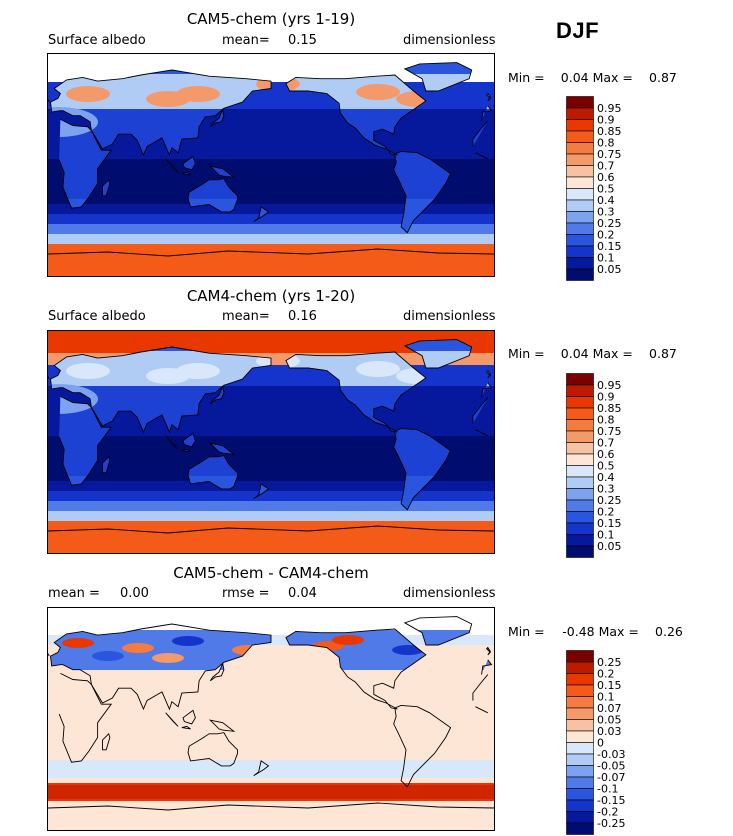  What do you see at coordinates (607, 789) in the screenshot?
I see `colorbar-tick-label: -0.1` at bounding box center [607, 789].